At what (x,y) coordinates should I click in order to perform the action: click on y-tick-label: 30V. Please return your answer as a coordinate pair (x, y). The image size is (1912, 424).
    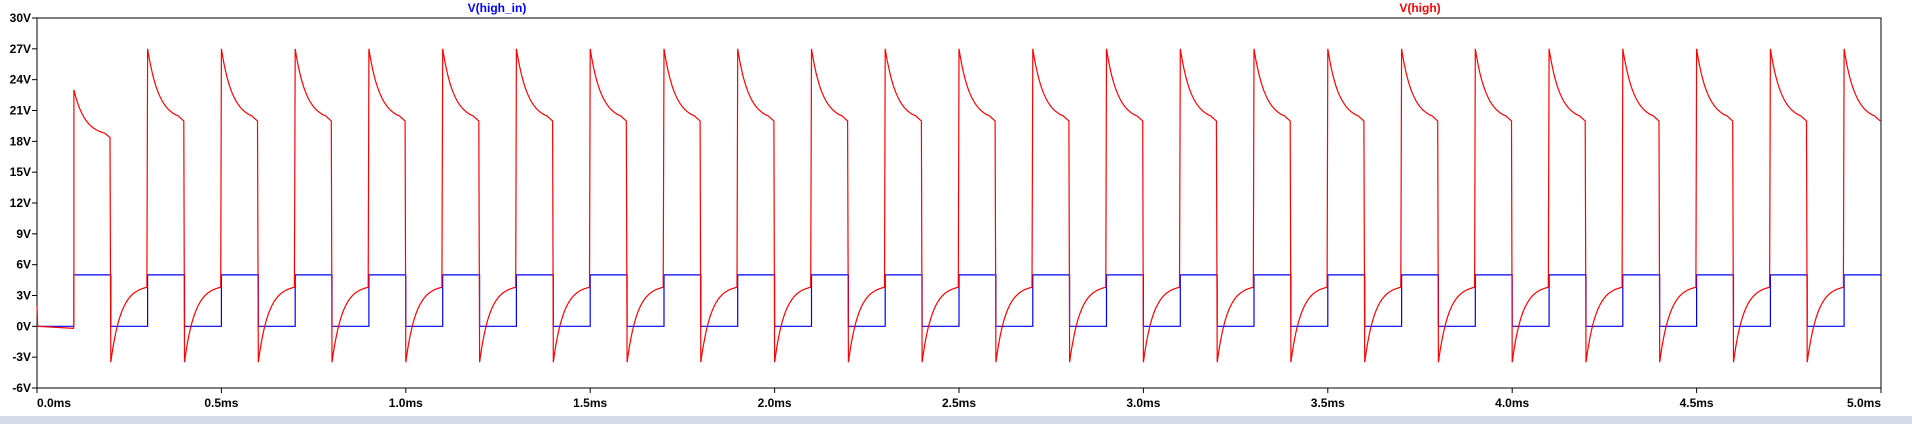
    Looking at the image, I should click on (20, 18).